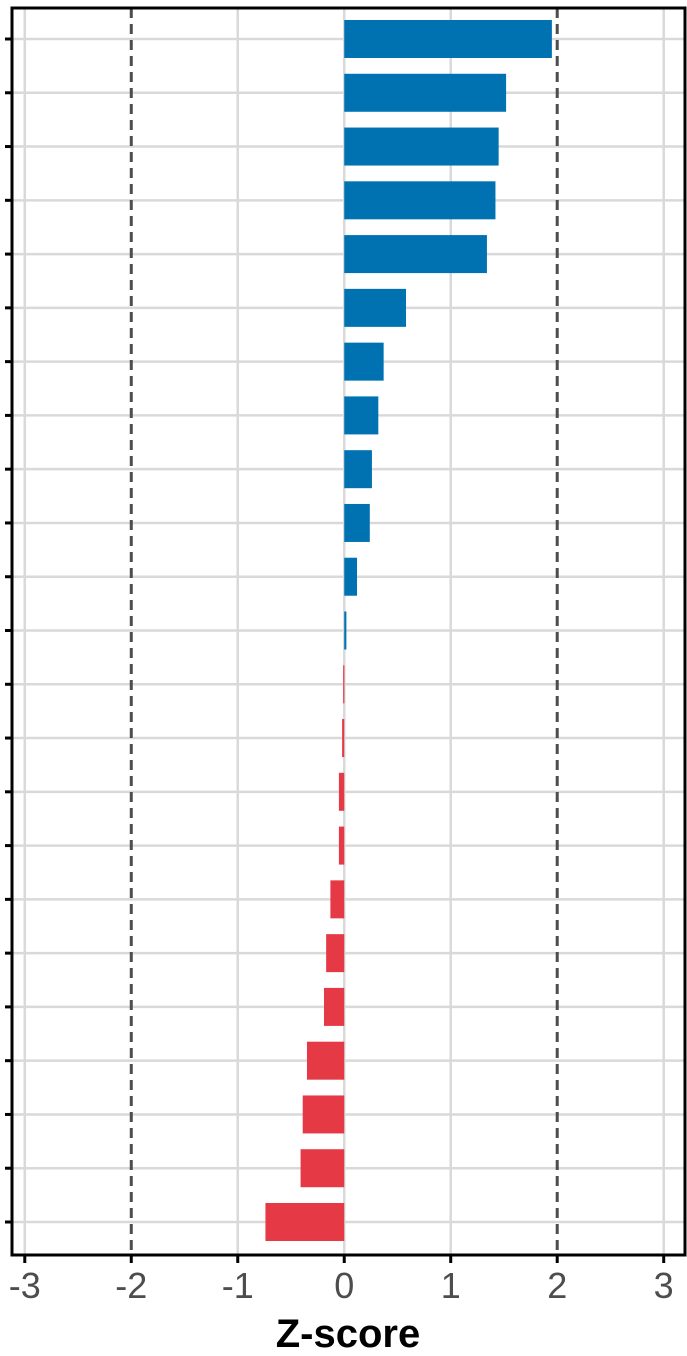 This screenshot has width=687, height=1356. I want to click on x-tick-label: -2, so click(131, 1285).